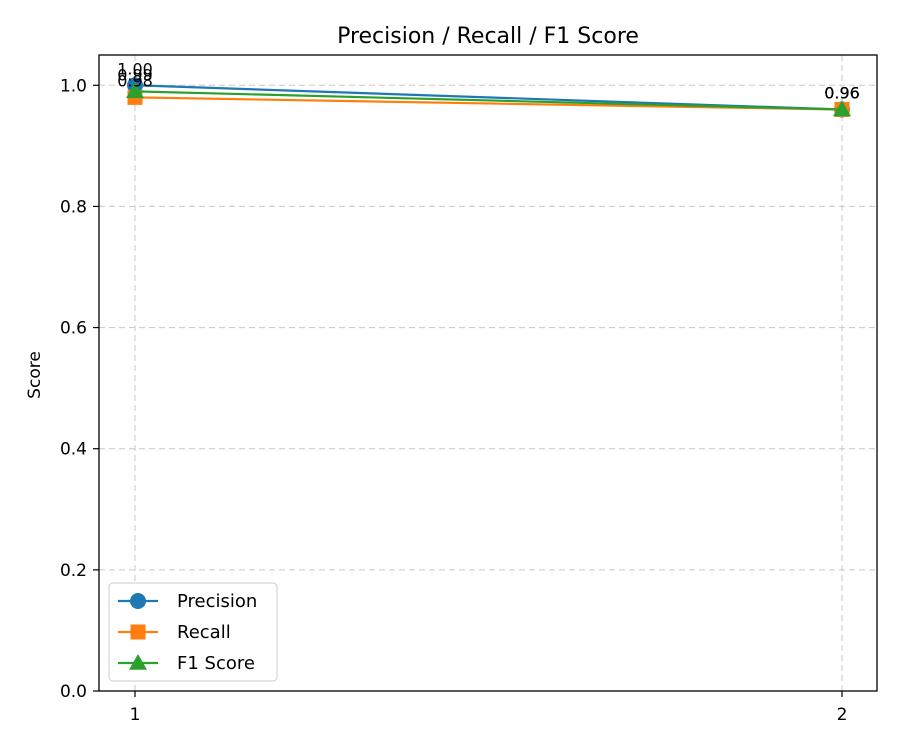 The width and height of the screenshot is (900, 750). Describe the element at coordinates (135, 80) in the screenshot. I see `data-label-recall: 0.98` at that location.